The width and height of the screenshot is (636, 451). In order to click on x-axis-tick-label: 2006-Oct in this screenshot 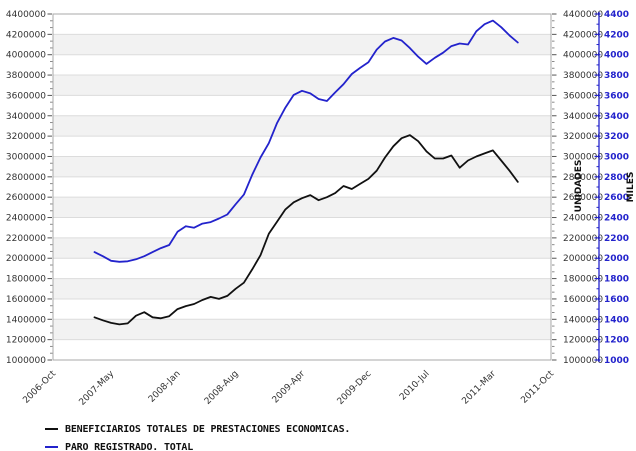, I will do `click(39, 387)`.